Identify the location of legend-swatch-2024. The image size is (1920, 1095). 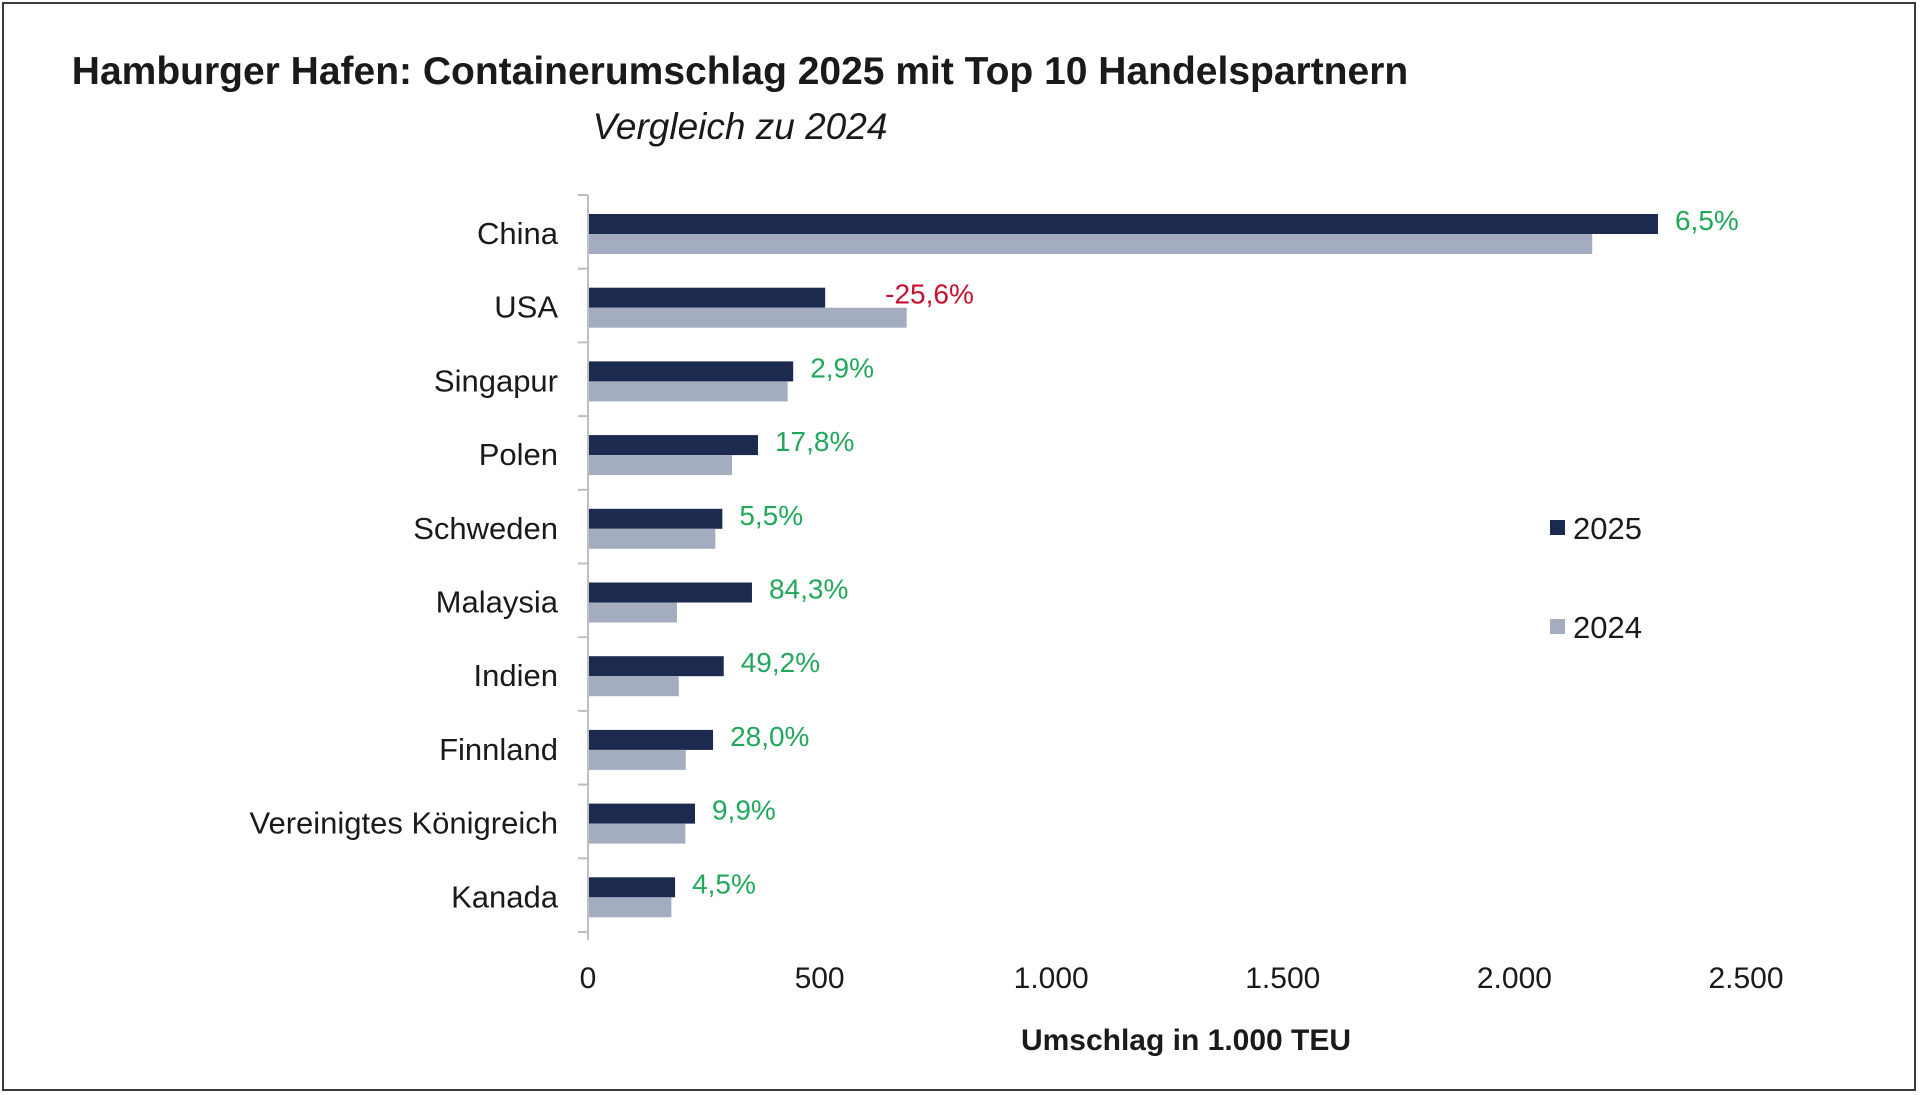
(1557, 626).